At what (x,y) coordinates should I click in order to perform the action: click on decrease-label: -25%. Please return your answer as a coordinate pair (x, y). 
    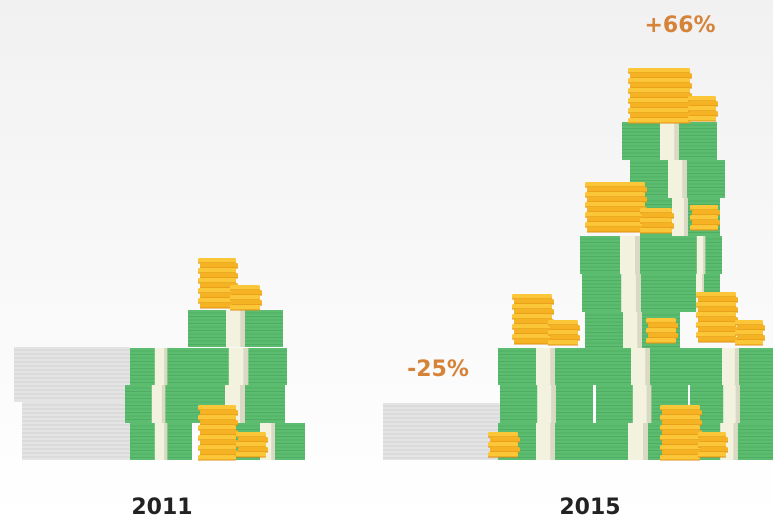
    Looking at the image, I should click on (438, 369).